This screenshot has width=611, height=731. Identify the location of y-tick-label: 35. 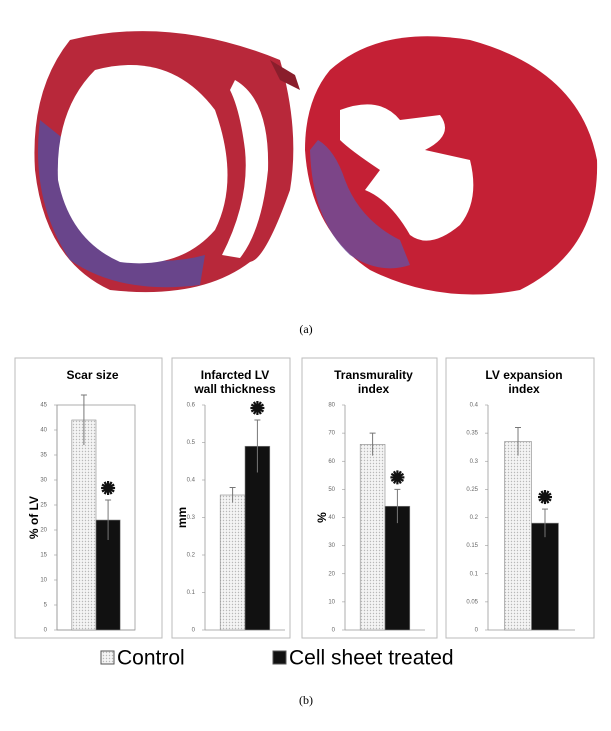
(43, 456).